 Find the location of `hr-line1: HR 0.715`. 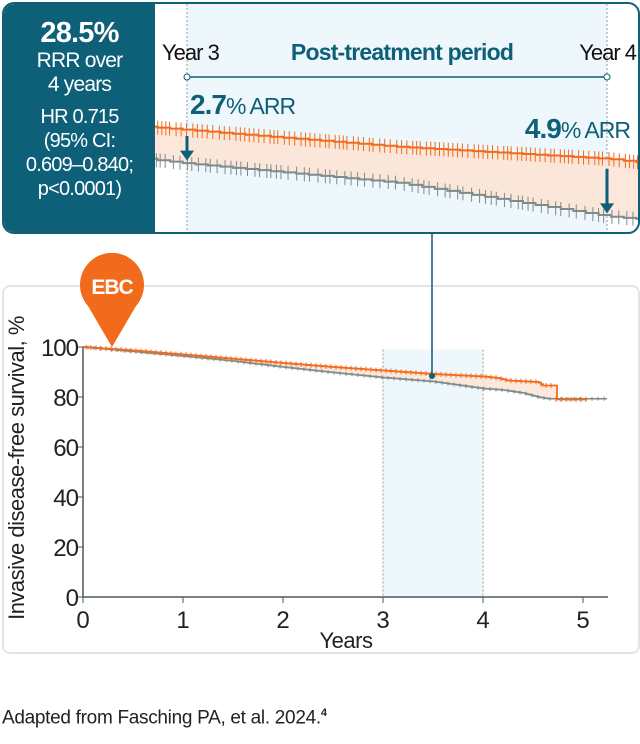

hr-line1: HR 0.715 is located at coordinates (79, 117).